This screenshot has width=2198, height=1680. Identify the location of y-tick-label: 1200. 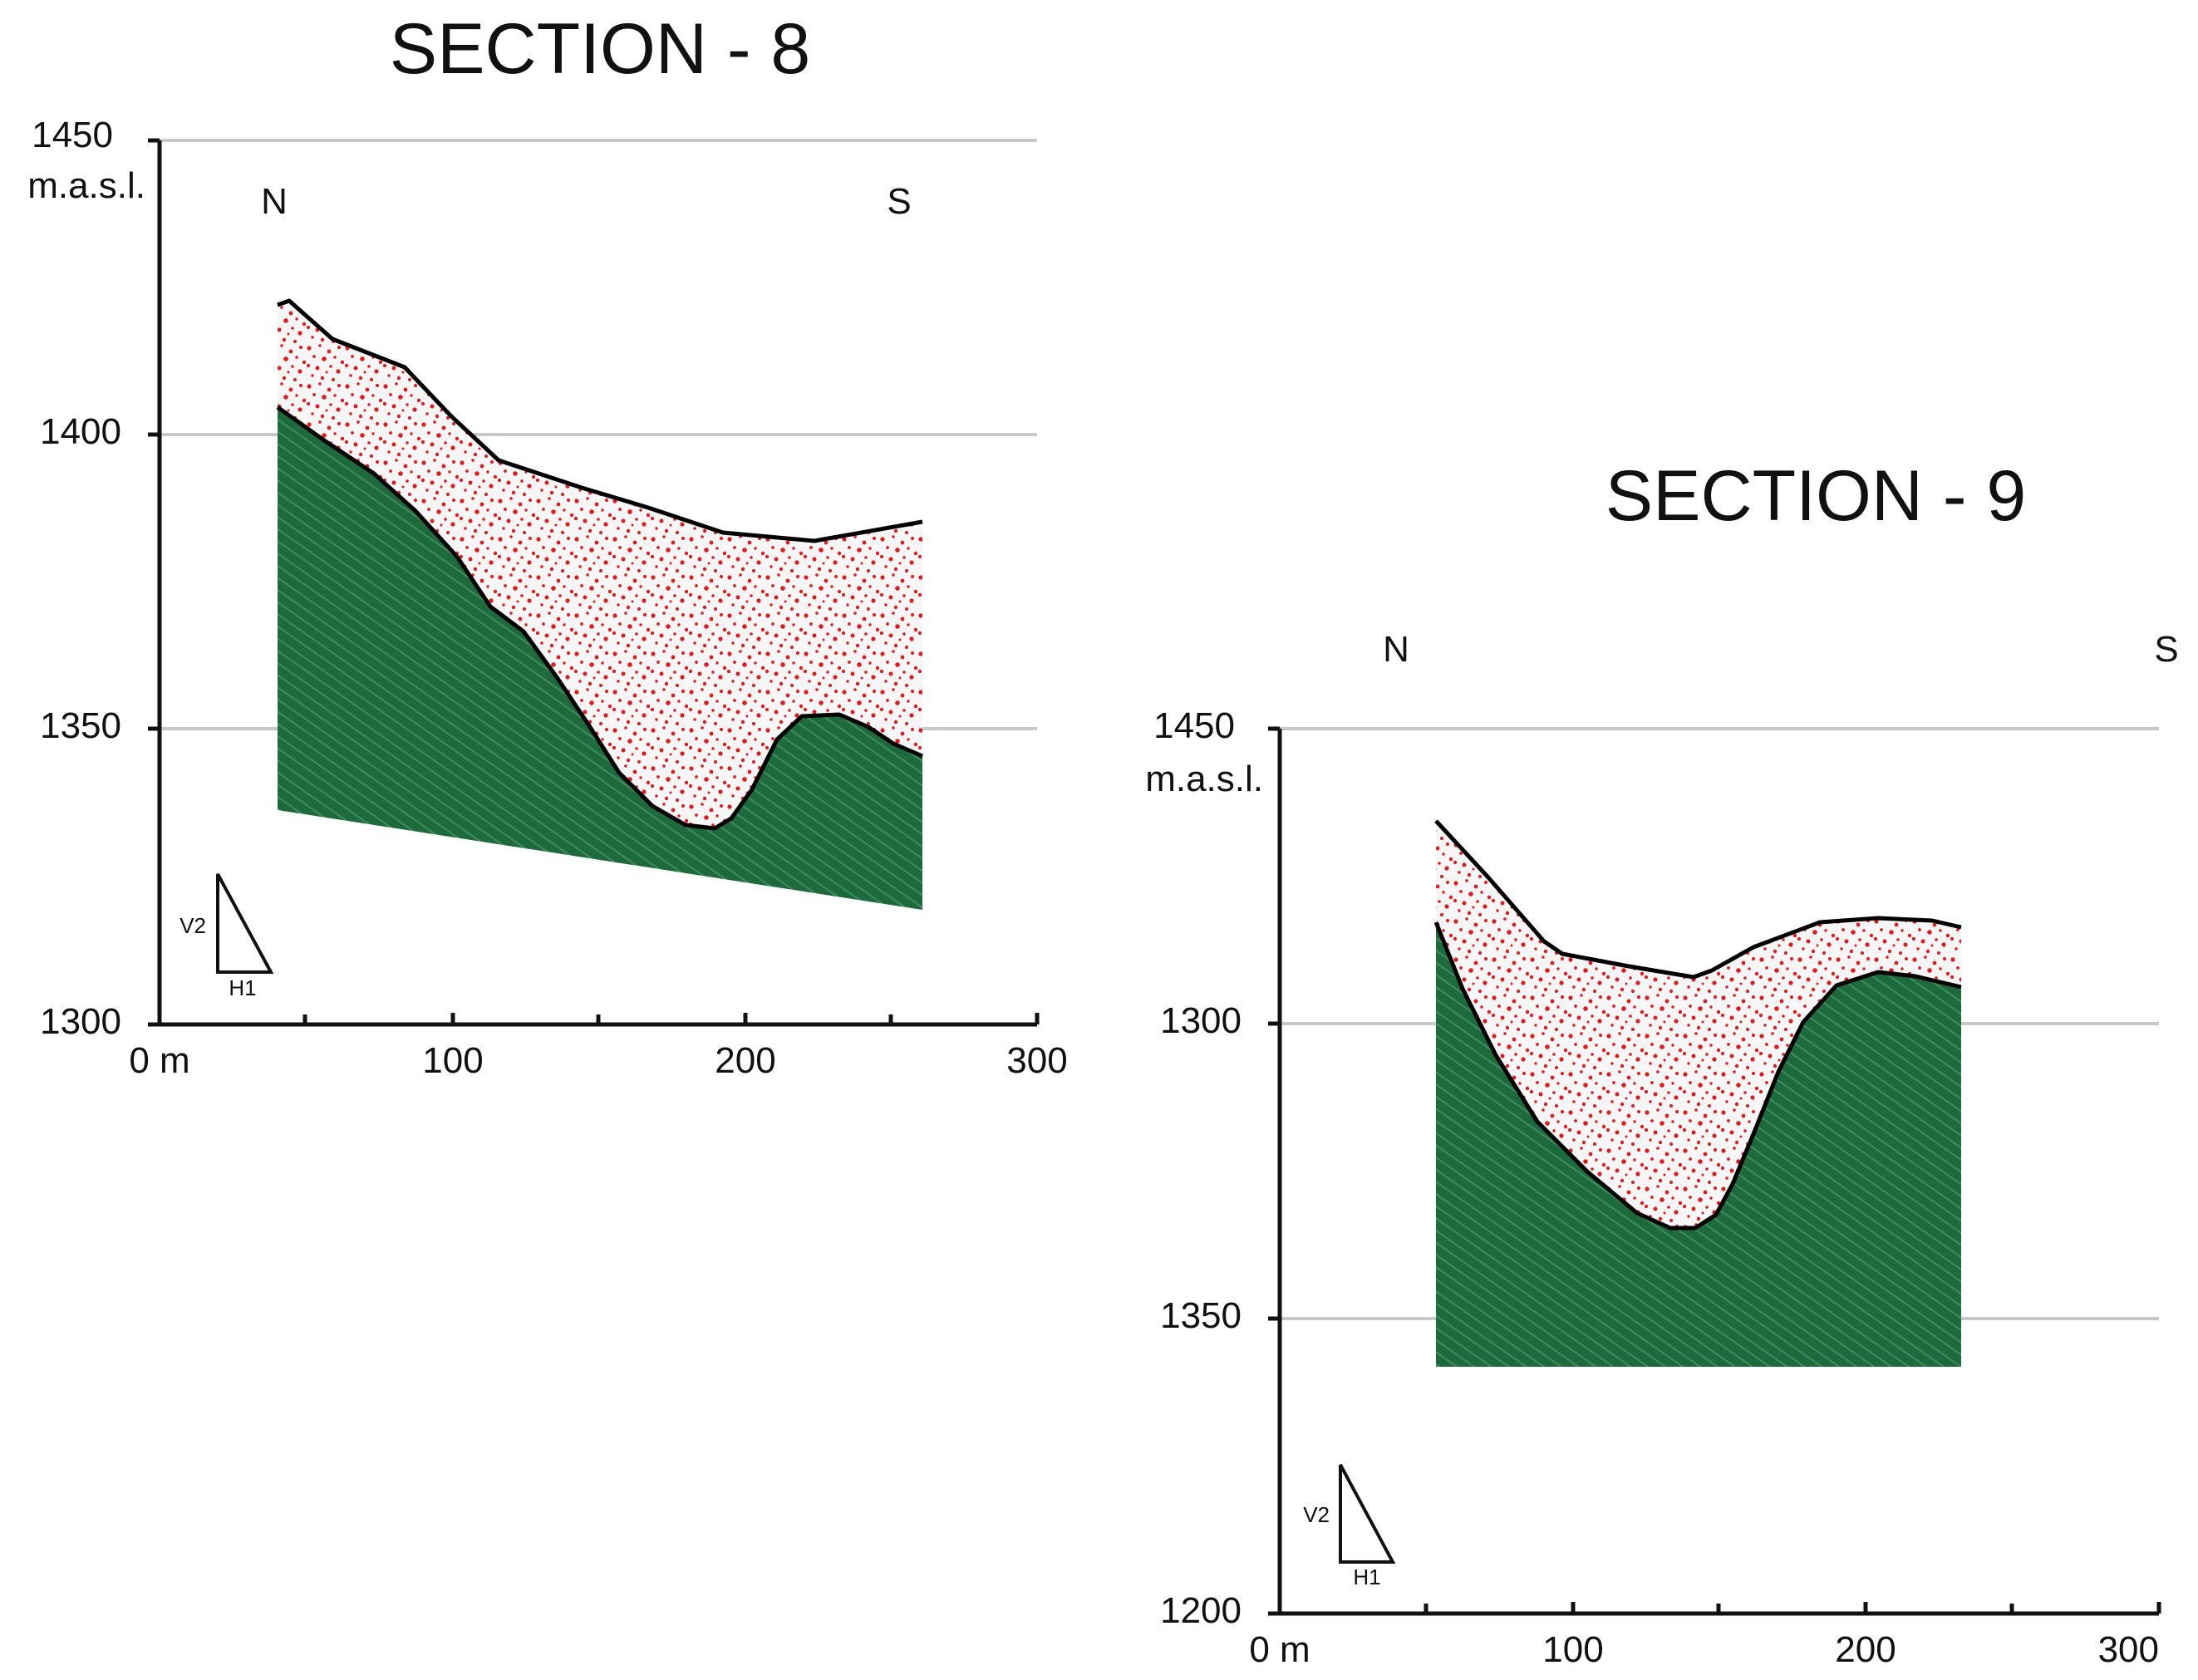
(1201, 1610).